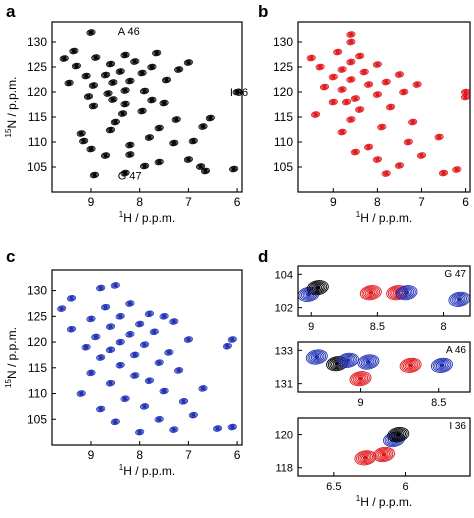  I want to click on y-tick-label: 130, so click(37, 42).